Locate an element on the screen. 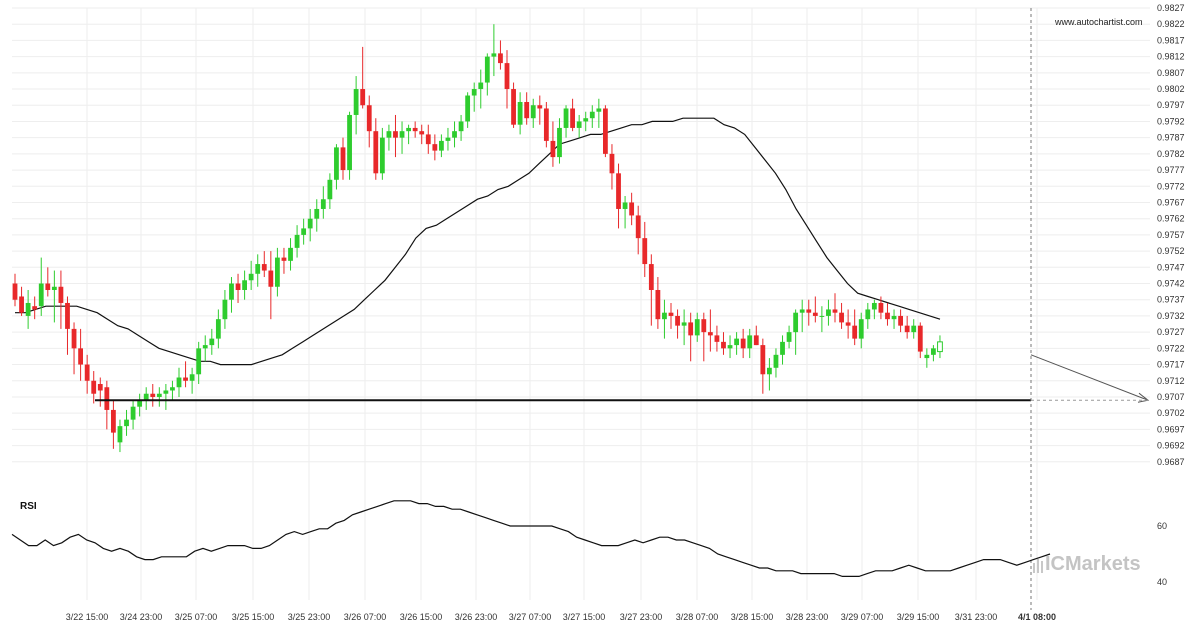  x-tick-label: 3/27 15:00 is located at coordinates (584, 617).